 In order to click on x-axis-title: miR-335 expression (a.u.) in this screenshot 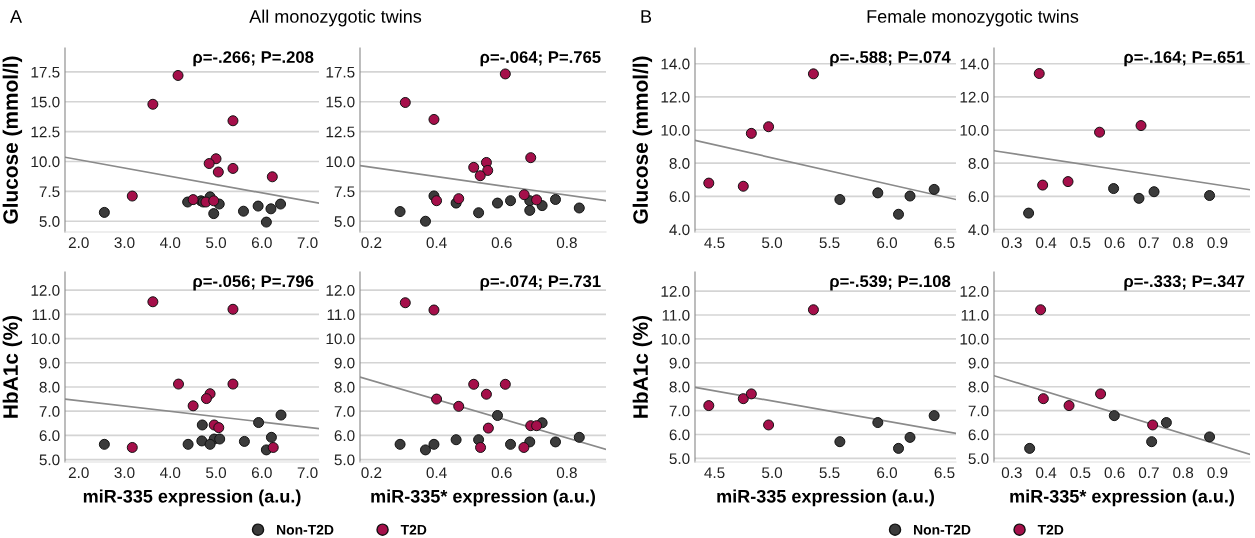, I will do `click(825, 498)`.